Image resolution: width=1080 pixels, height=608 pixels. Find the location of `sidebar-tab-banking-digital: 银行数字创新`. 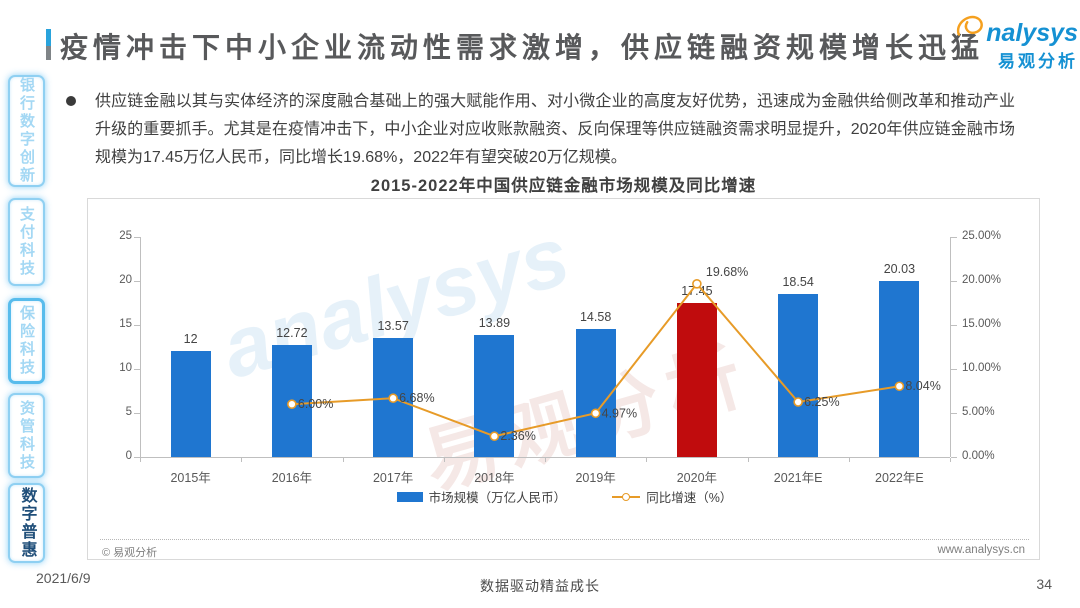

sidebar-tab-banking-digital: 银行数字创新 is located at coordinates (26, 131).